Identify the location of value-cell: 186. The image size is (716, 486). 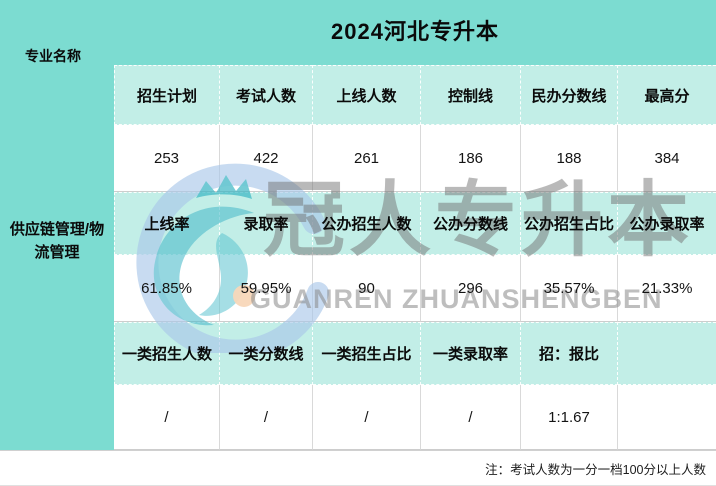
(471, 158).